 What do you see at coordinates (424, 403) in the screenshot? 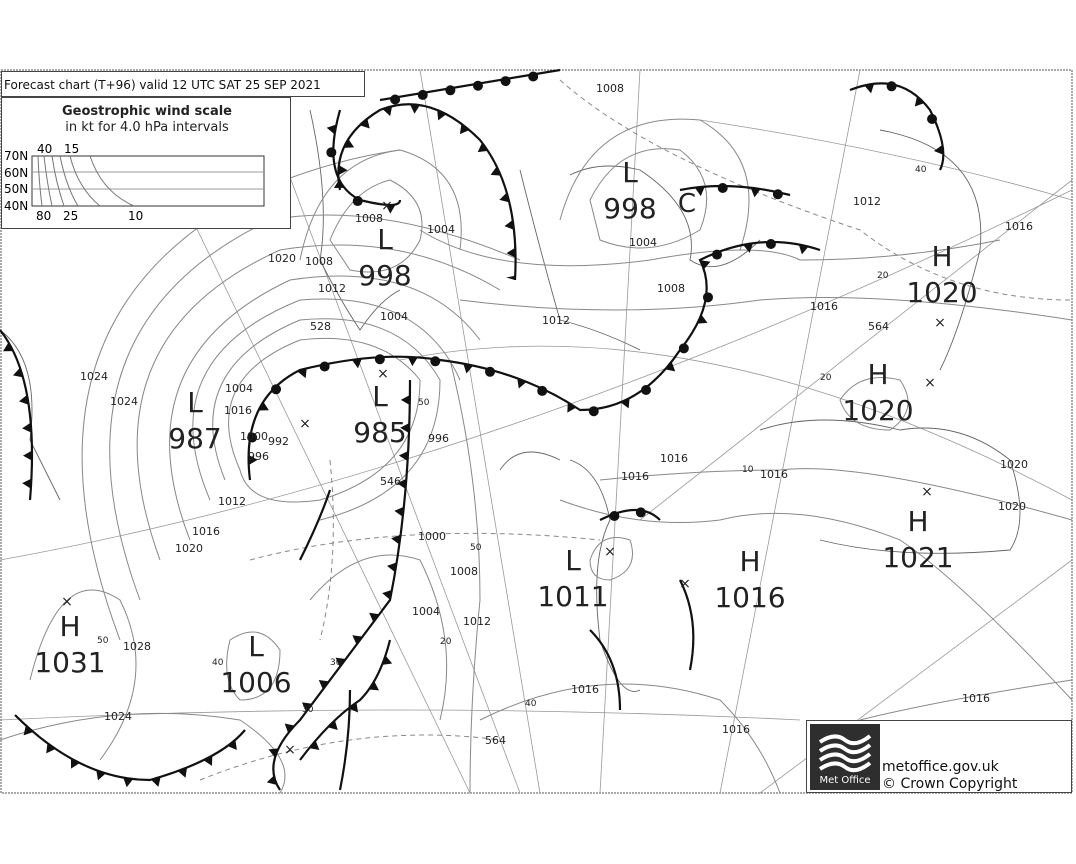
I see `wind-scale-label: 50` at bounding box center [424, 403].